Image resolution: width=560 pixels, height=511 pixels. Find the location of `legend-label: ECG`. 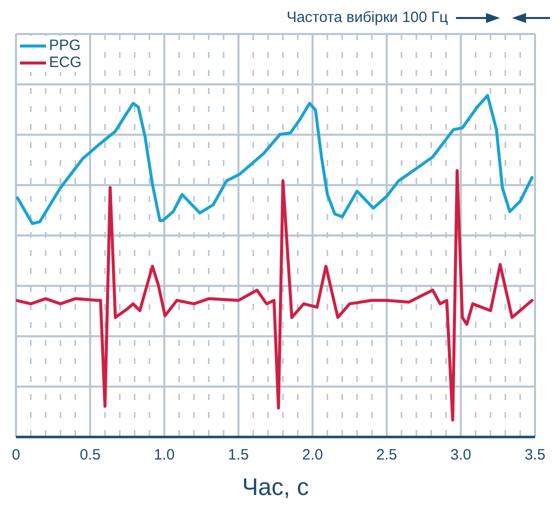

legend-label: ECG is located at coordinates (65, 62).